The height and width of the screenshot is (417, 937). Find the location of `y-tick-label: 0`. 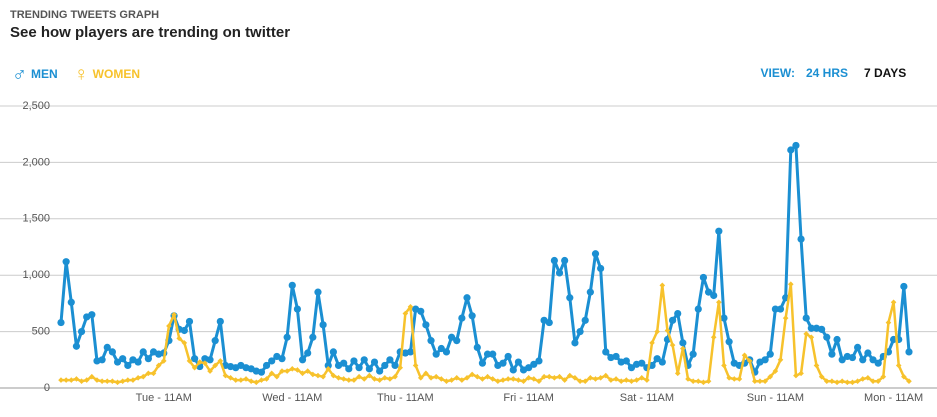

y-tick-label: 0 is located at coordinates (47, 388).